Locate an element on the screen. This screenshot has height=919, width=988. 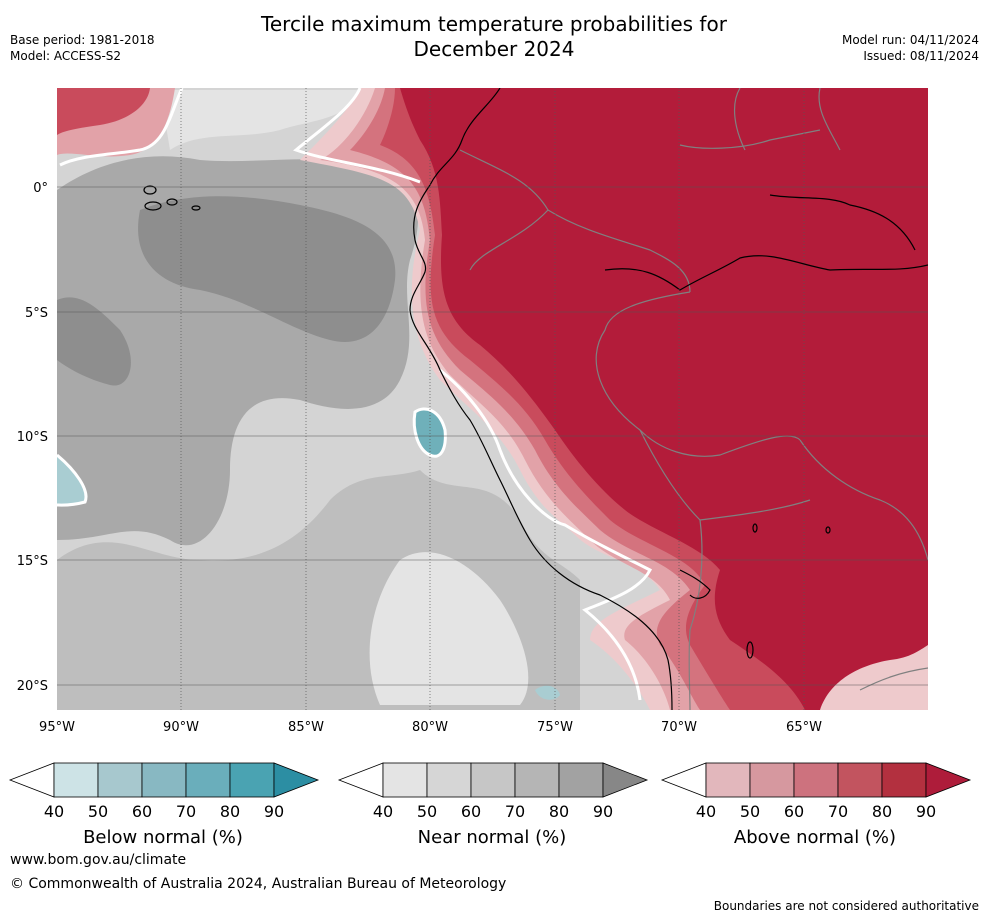
lat-label: 5°S is located at coordinates (36, 313).